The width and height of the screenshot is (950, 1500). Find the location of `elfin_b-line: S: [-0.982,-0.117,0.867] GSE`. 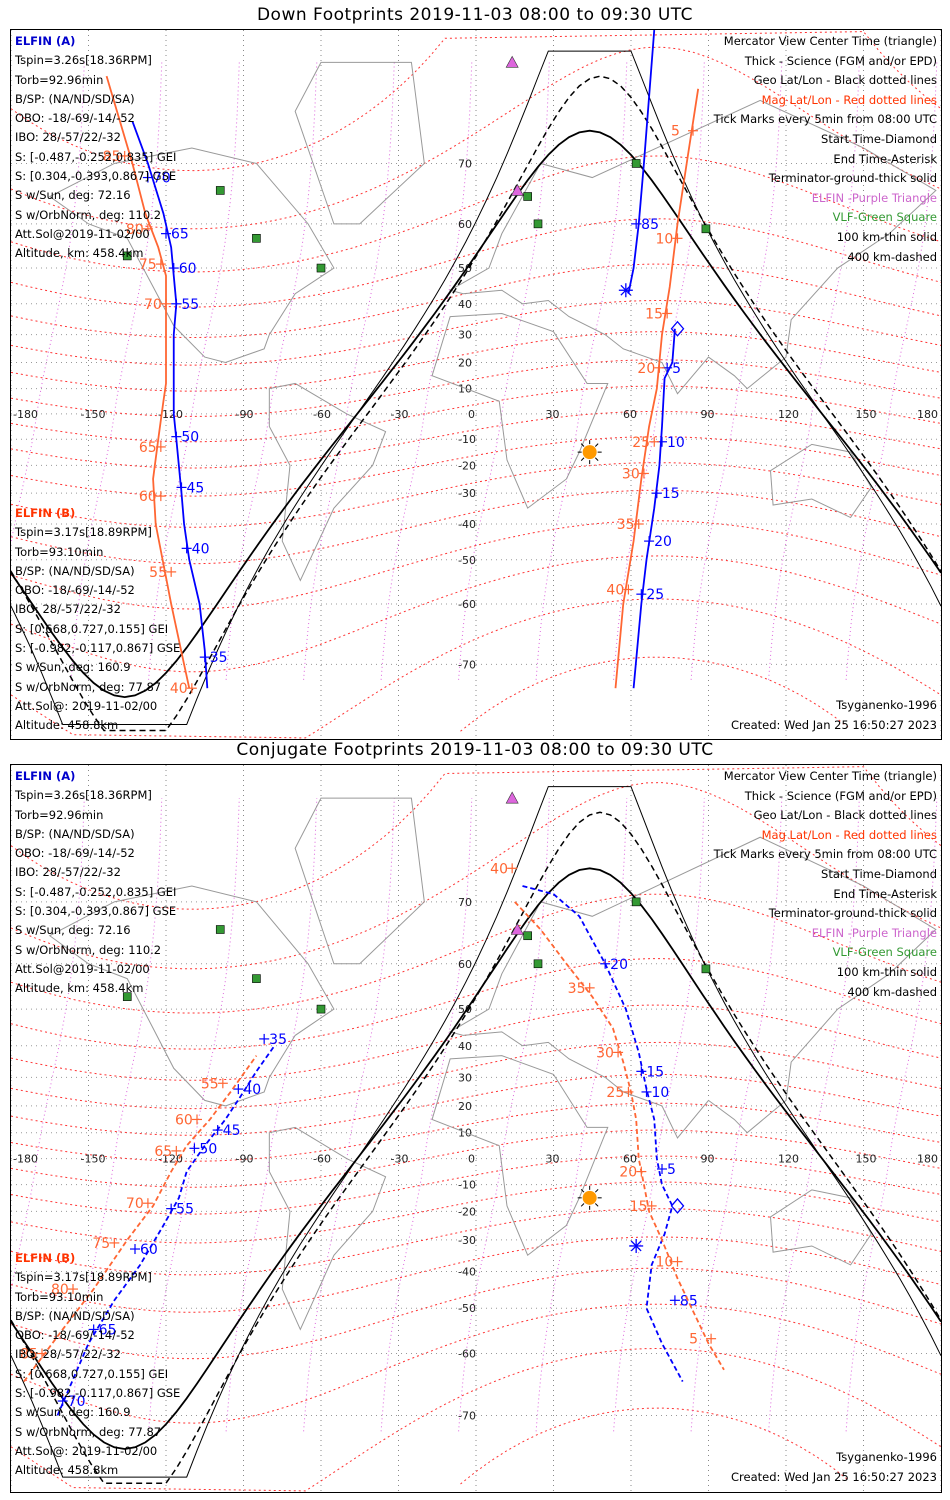

elfin_b-line: S: [-0.982,-0.117,0.867] GSE is located at coordinates (98, 648).